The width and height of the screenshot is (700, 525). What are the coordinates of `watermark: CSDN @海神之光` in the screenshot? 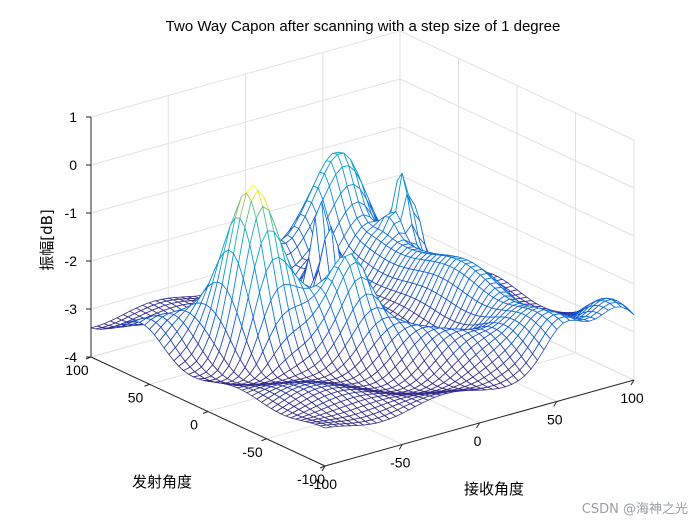 It's located at (635, 509).